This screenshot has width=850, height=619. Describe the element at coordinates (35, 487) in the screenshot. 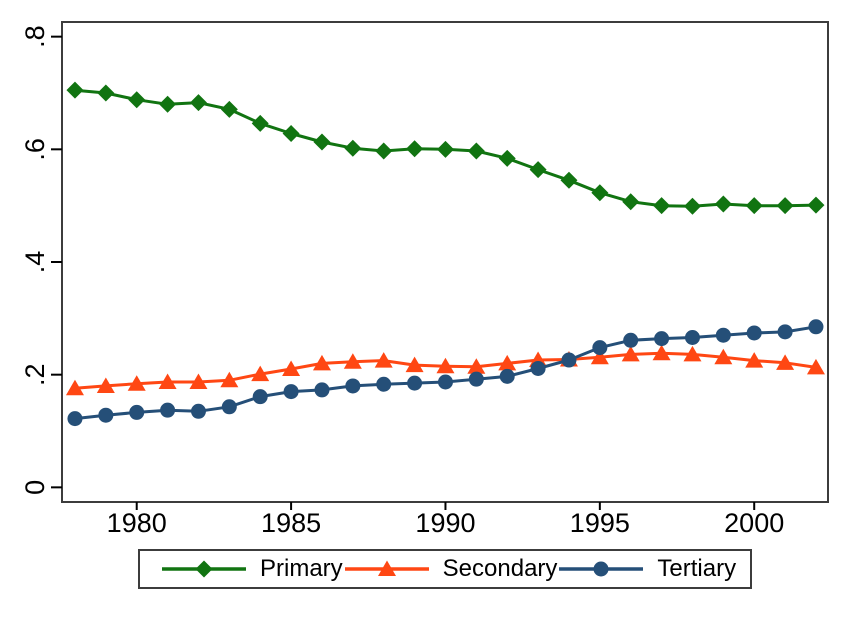

I see `y-tick-label: 0` at that location.